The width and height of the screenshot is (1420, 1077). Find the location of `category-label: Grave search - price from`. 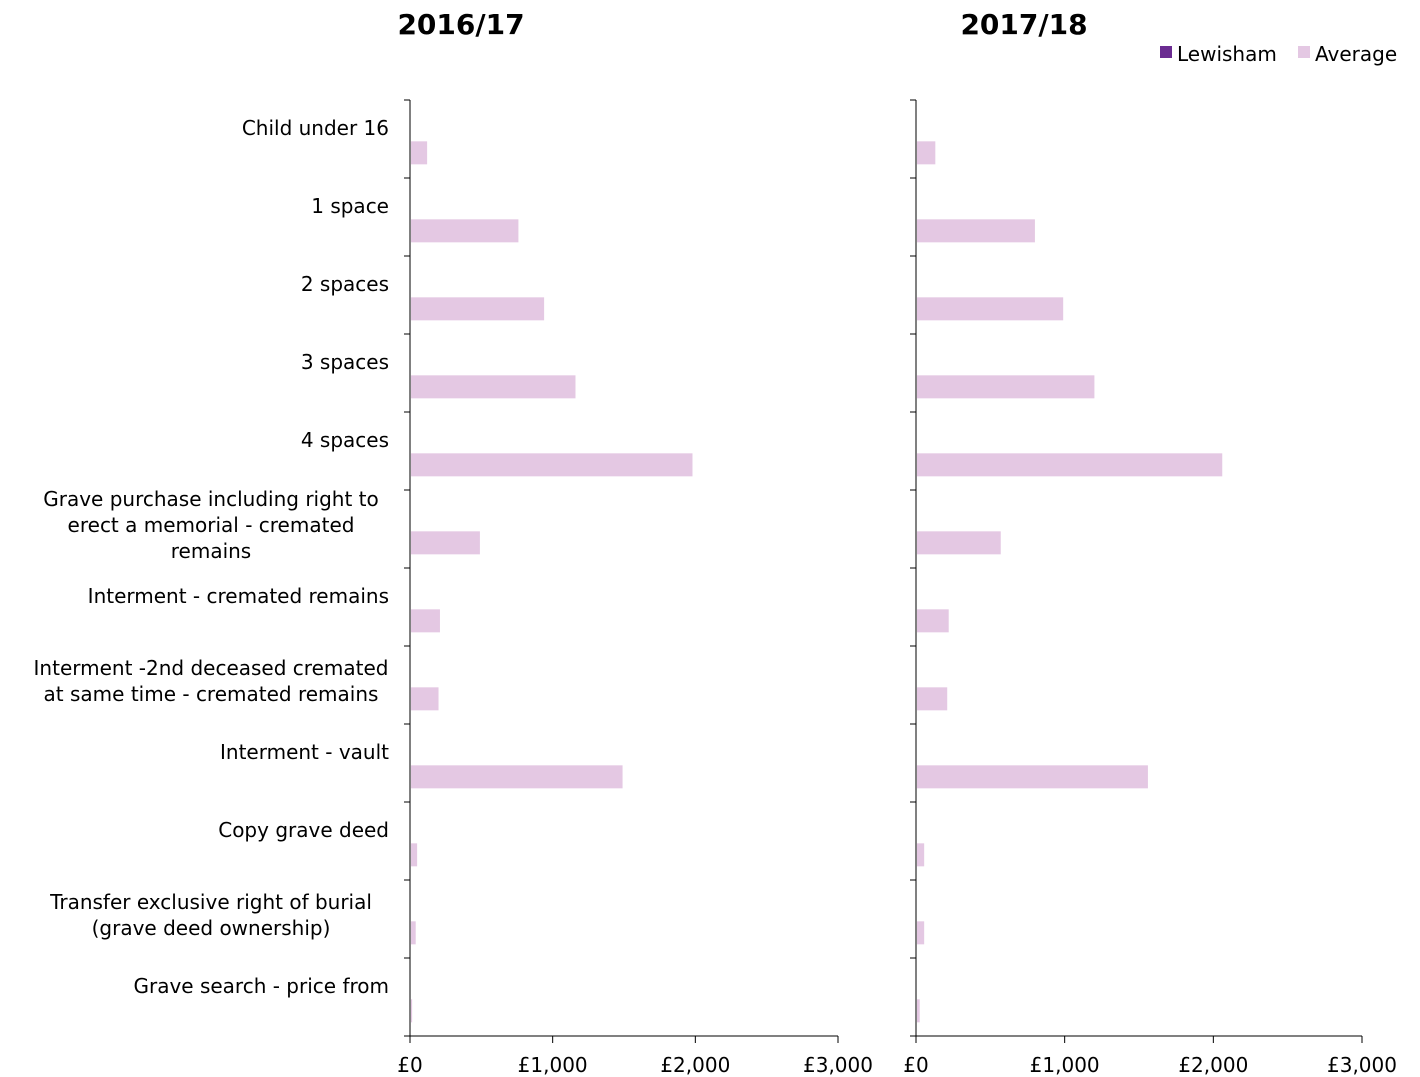

category-label: Grave search - price from is located at coordinates (261, 986).